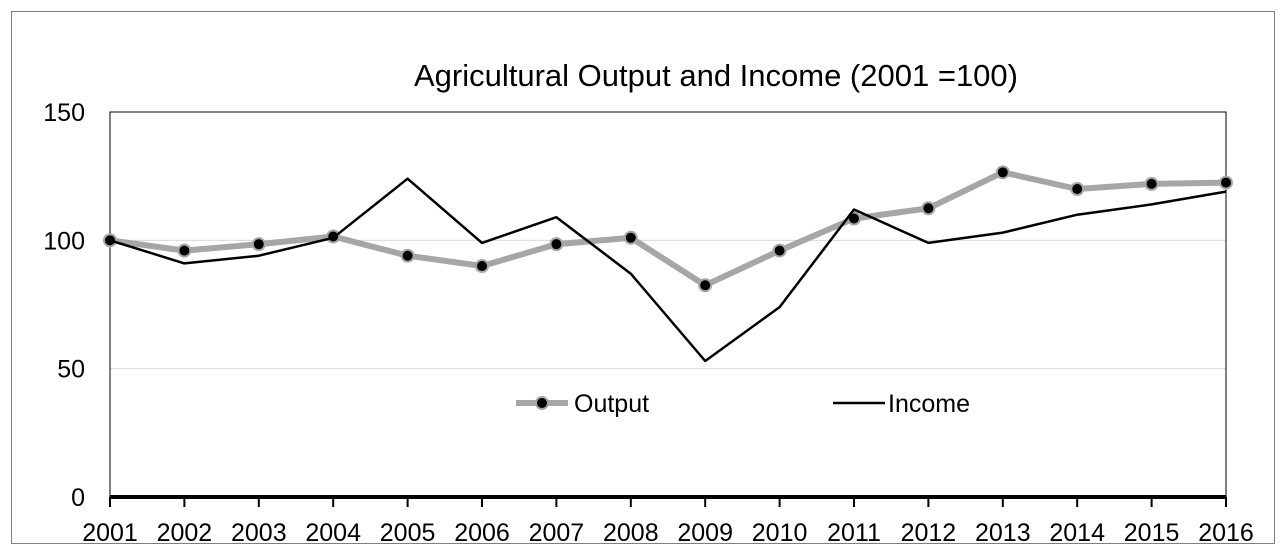  What do you see at coordinates (929, 404) in the screenshot?
I see `legend-label-income: Income` at bounding box center [929, 404].